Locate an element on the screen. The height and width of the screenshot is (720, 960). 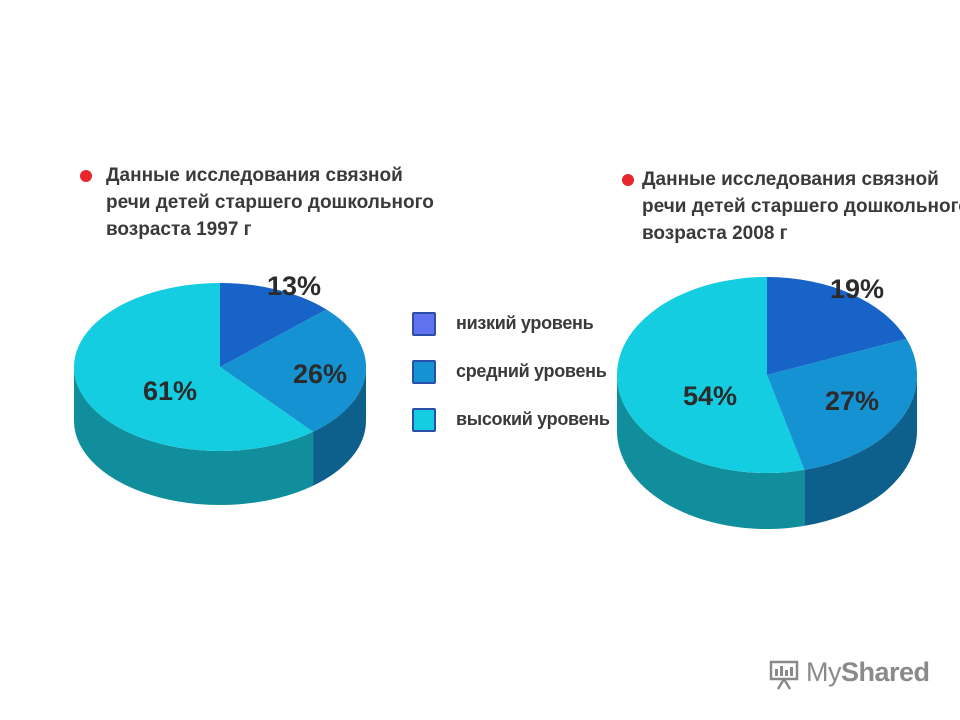
legend-item-mid: средний уровень is located at coordinates (512, 384).